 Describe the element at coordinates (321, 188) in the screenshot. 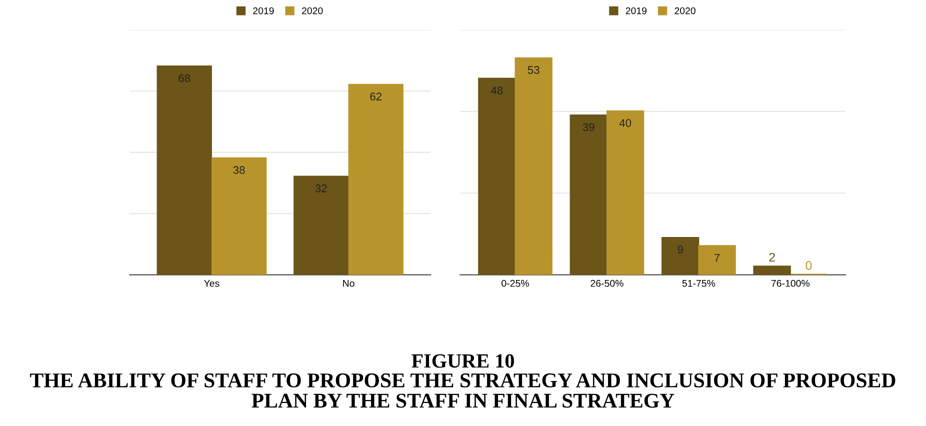

I see `data-label: 32` at that location.